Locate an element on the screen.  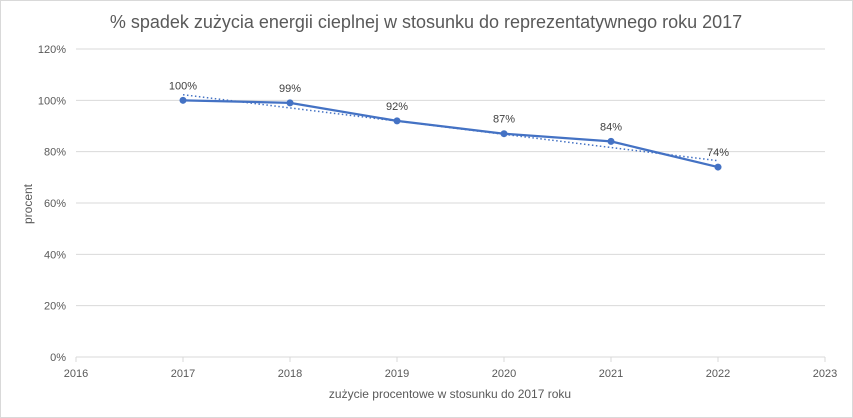
x-tick-label: 2019 is located at coordinates (397, 374).